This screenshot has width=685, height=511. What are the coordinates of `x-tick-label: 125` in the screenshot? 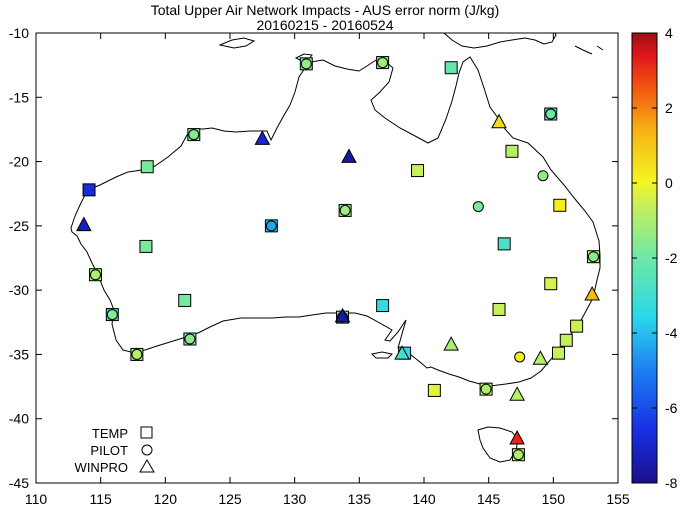 It's located at (230, 499).